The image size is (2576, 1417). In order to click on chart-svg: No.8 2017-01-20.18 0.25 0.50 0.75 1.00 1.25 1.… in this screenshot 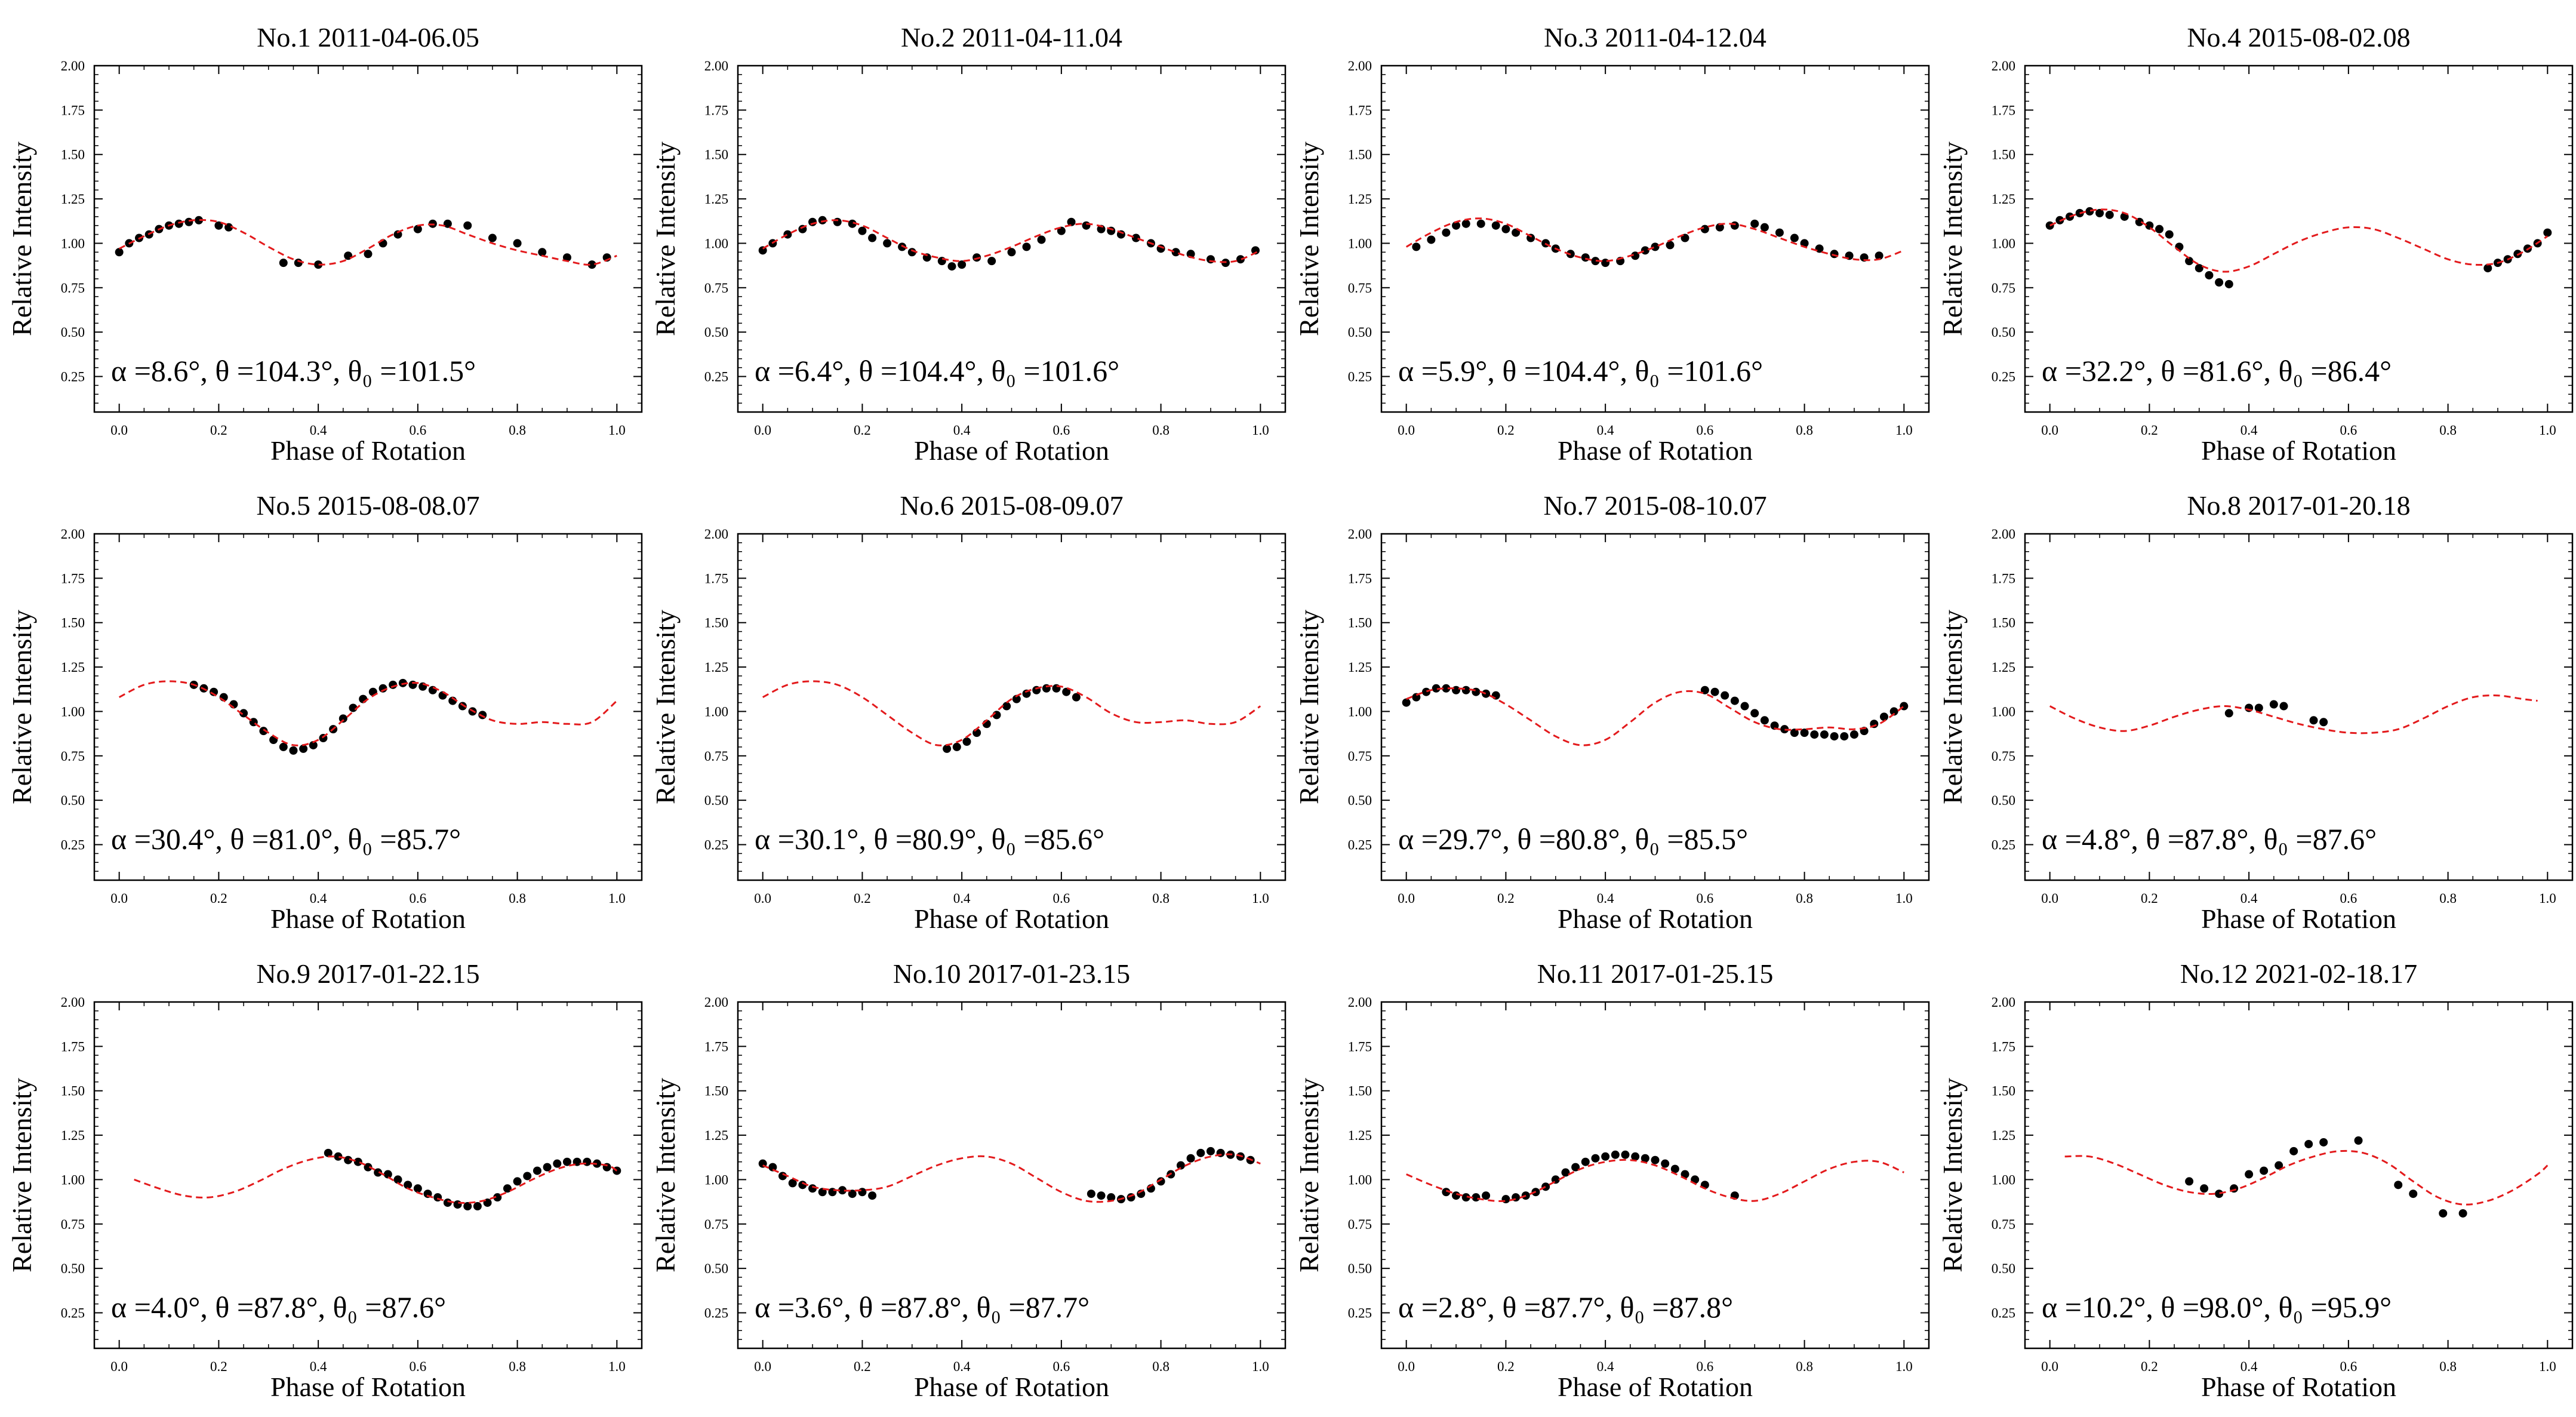, I will do `click(2255, 712)`.